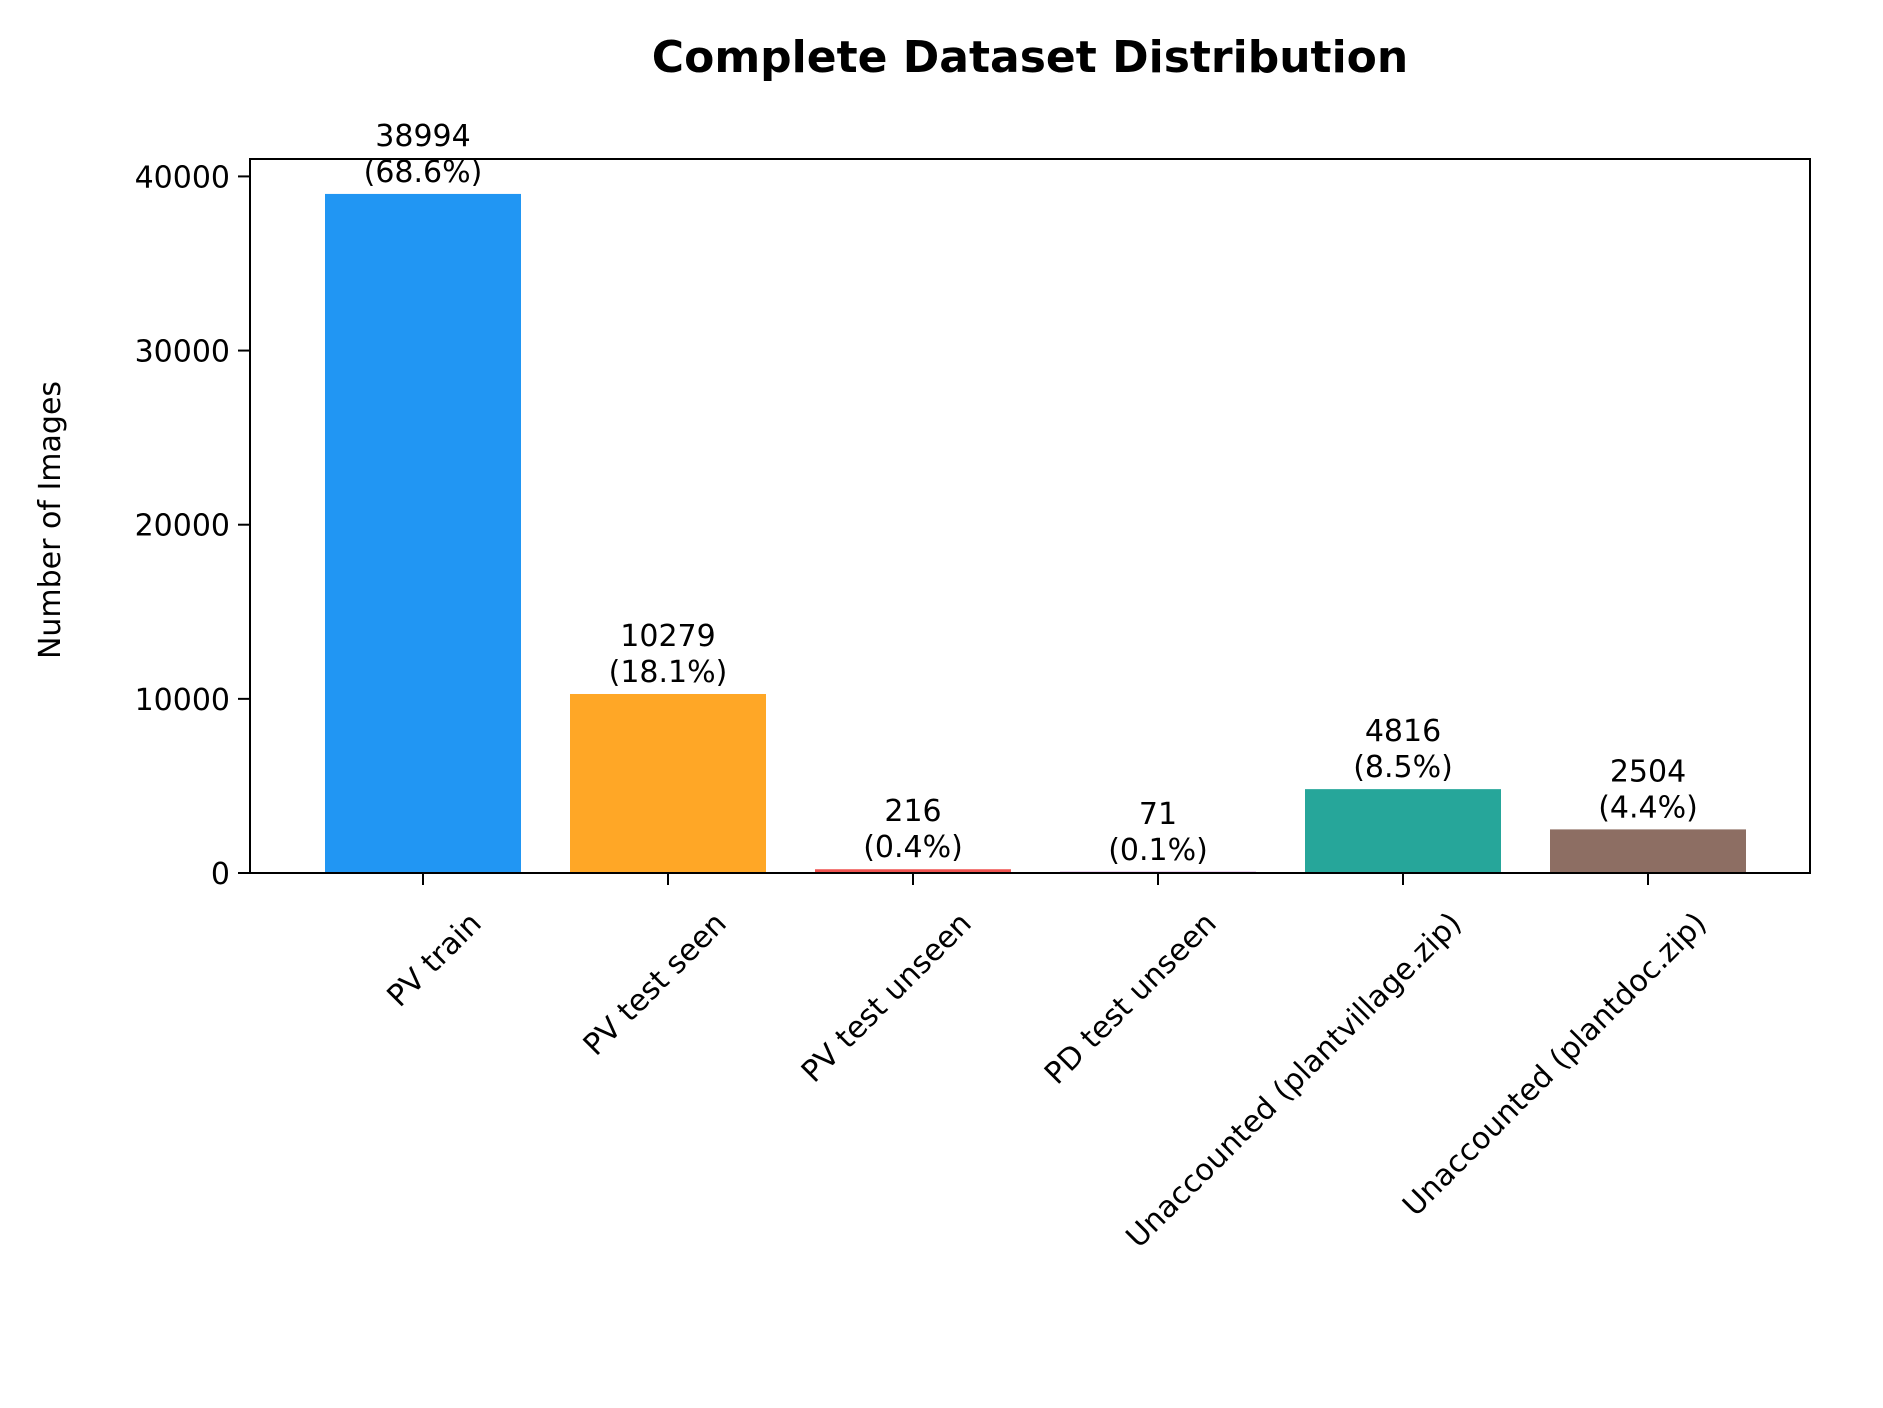 The image size is (1883, 1408). Describe the element at coordinates (912, 811) in the screenshot. I see `bar-value-label: 216` at that location.